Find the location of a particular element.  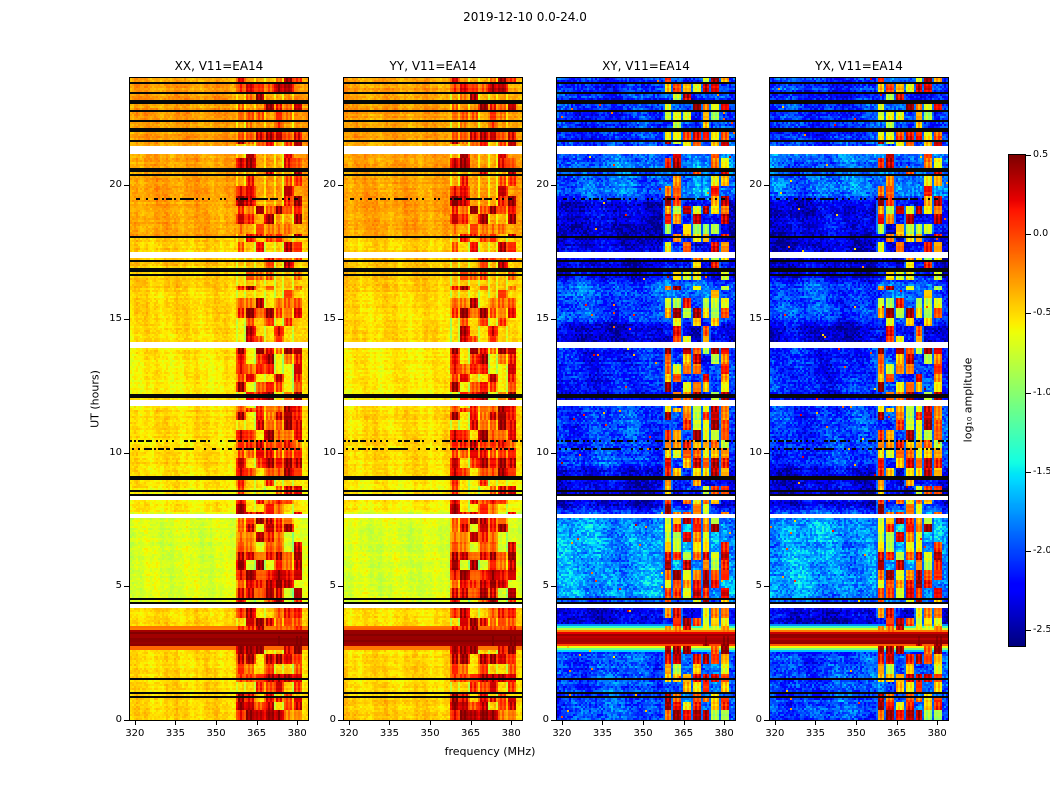

panel-title-xx: XX, V11=EA14 is located at coordinates (219, 66).